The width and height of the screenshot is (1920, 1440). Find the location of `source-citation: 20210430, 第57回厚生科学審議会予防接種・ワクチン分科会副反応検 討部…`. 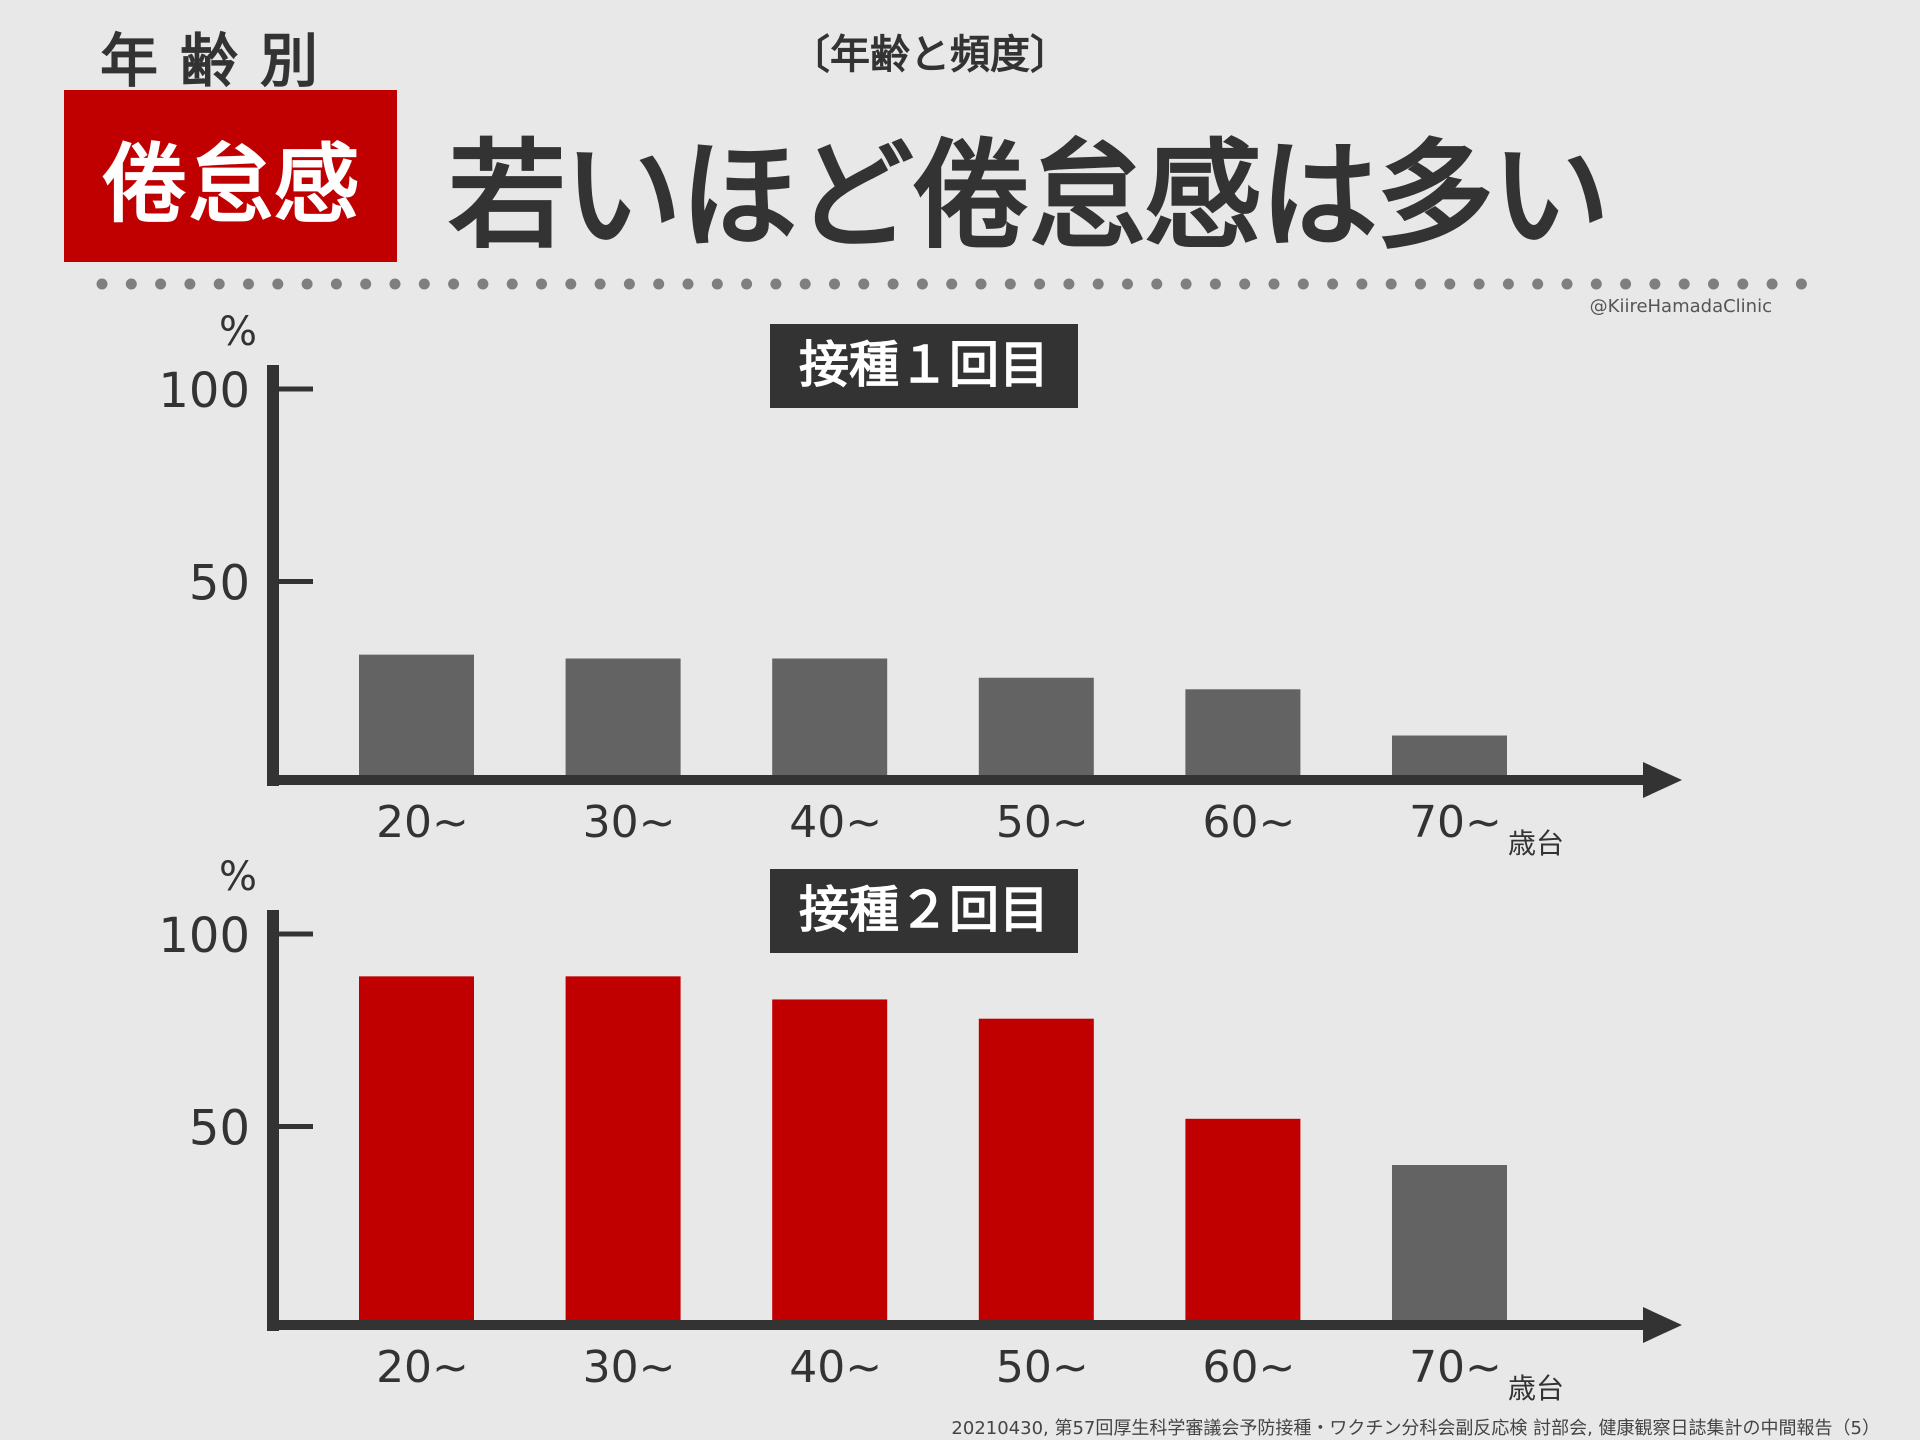

source-citation: 20210430, 第57回厚生科学審議会予防接種・ワクチン分科会副反応検 討部… is located at coordinates (1415, 1428).